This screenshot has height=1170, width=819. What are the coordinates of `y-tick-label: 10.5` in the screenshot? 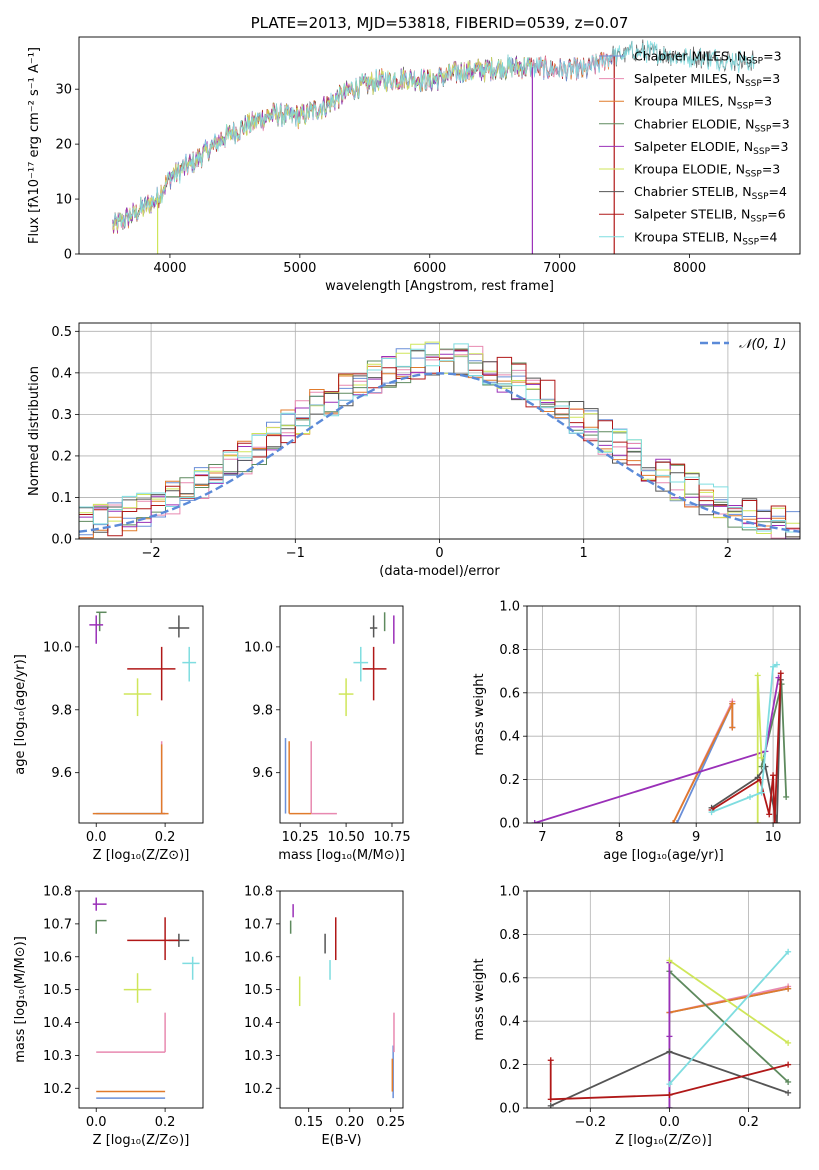 It's located at (57, 990).